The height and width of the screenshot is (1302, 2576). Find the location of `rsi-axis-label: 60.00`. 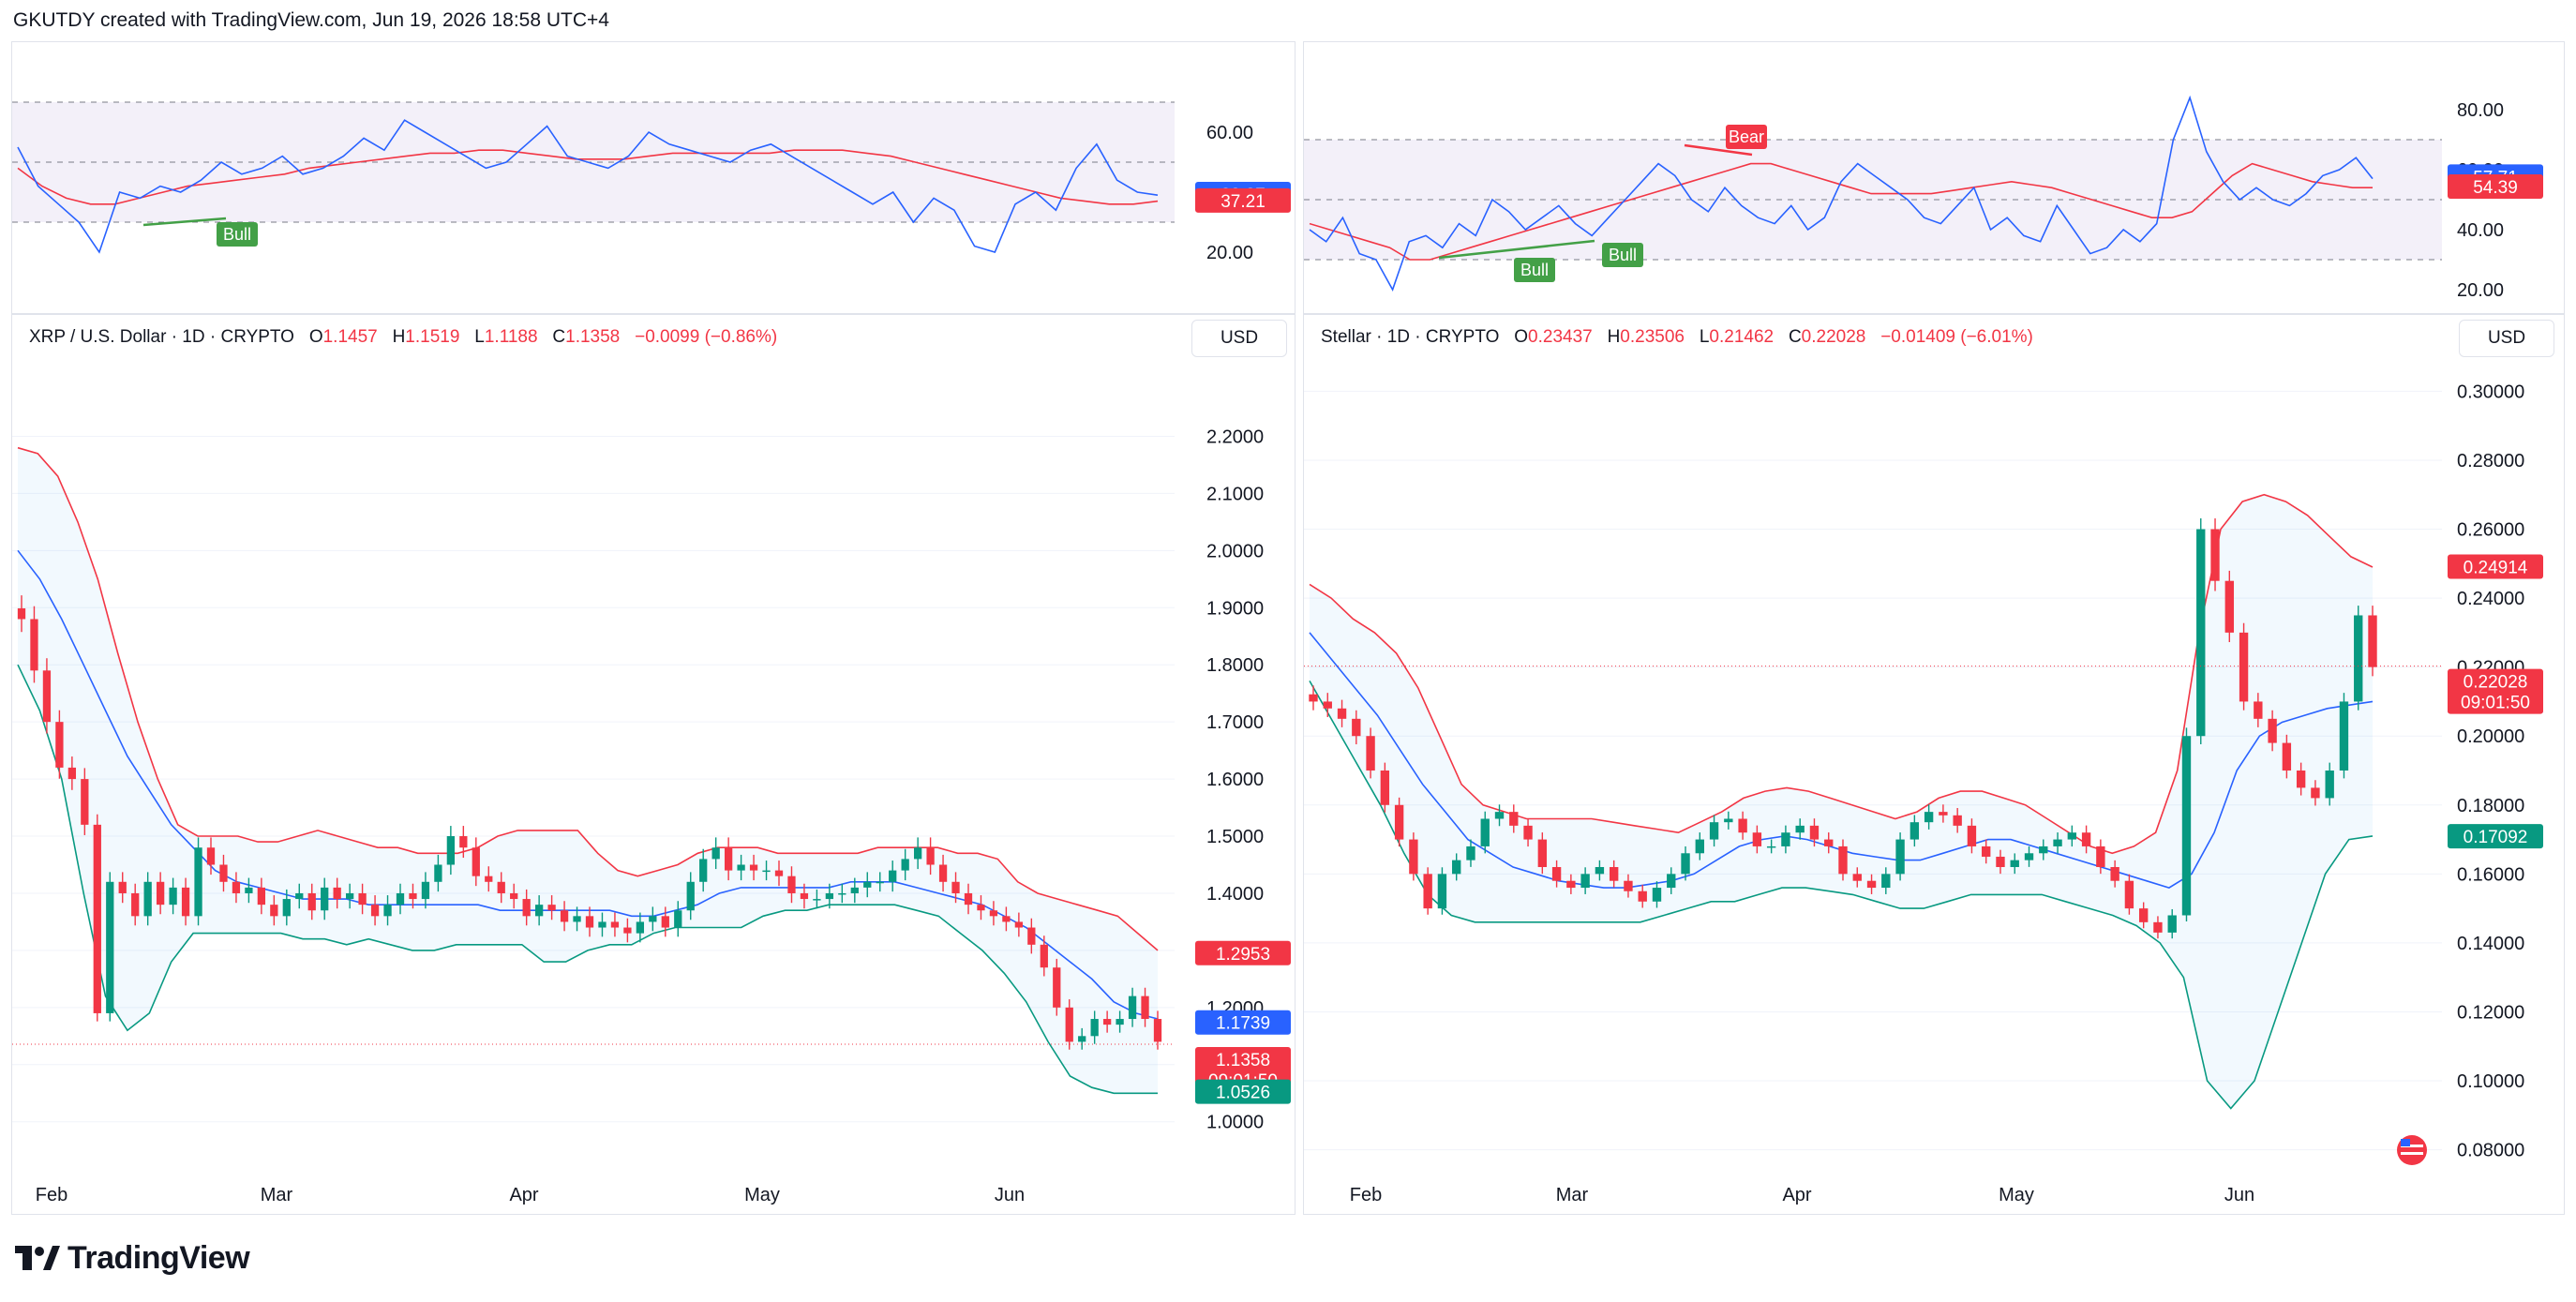

rsi-axis-label: 60.00 is located at coordinates (1229, 133).